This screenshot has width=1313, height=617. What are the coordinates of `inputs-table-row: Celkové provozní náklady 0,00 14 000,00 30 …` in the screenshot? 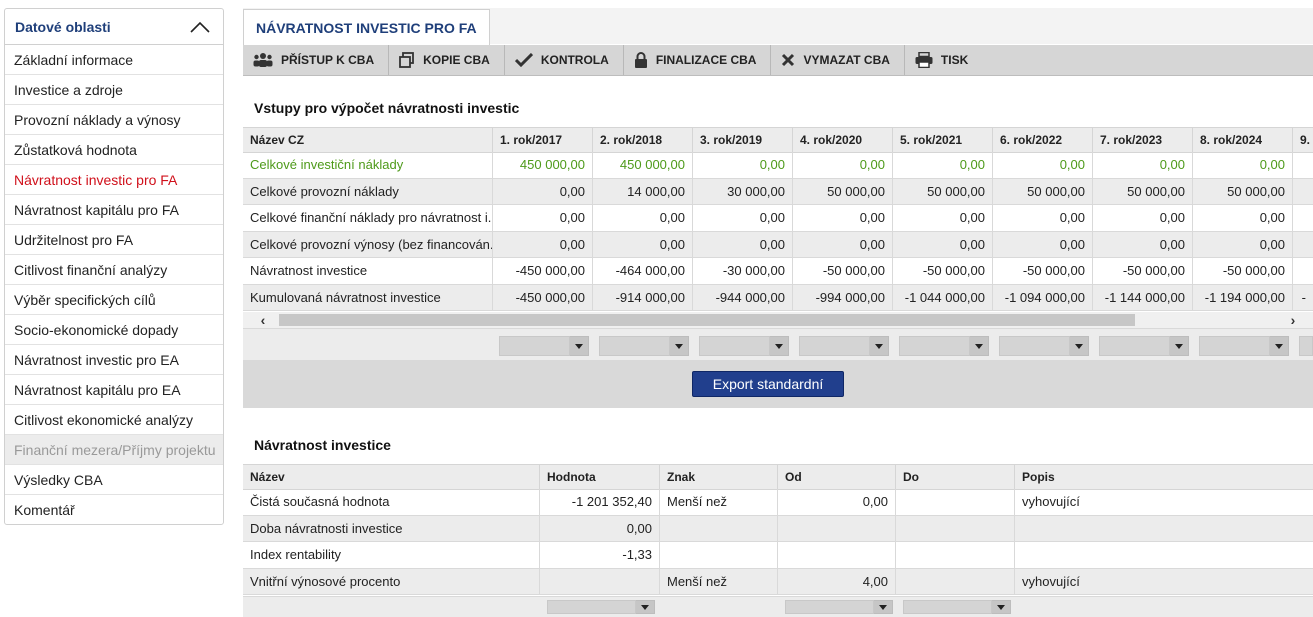 It's located at (778, 191).